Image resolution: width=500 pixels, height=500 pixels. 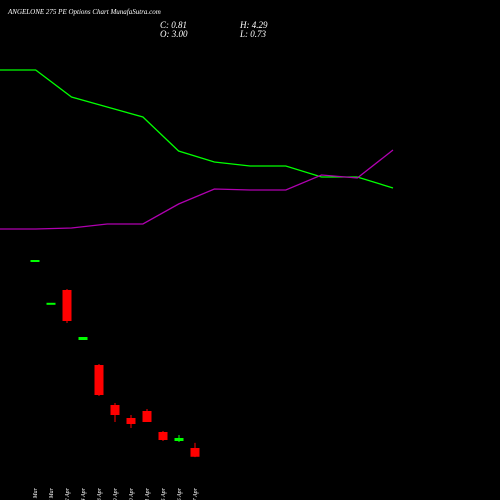 I want to click on x-tick-label: 15 Apr, so click(x=164, y=493).